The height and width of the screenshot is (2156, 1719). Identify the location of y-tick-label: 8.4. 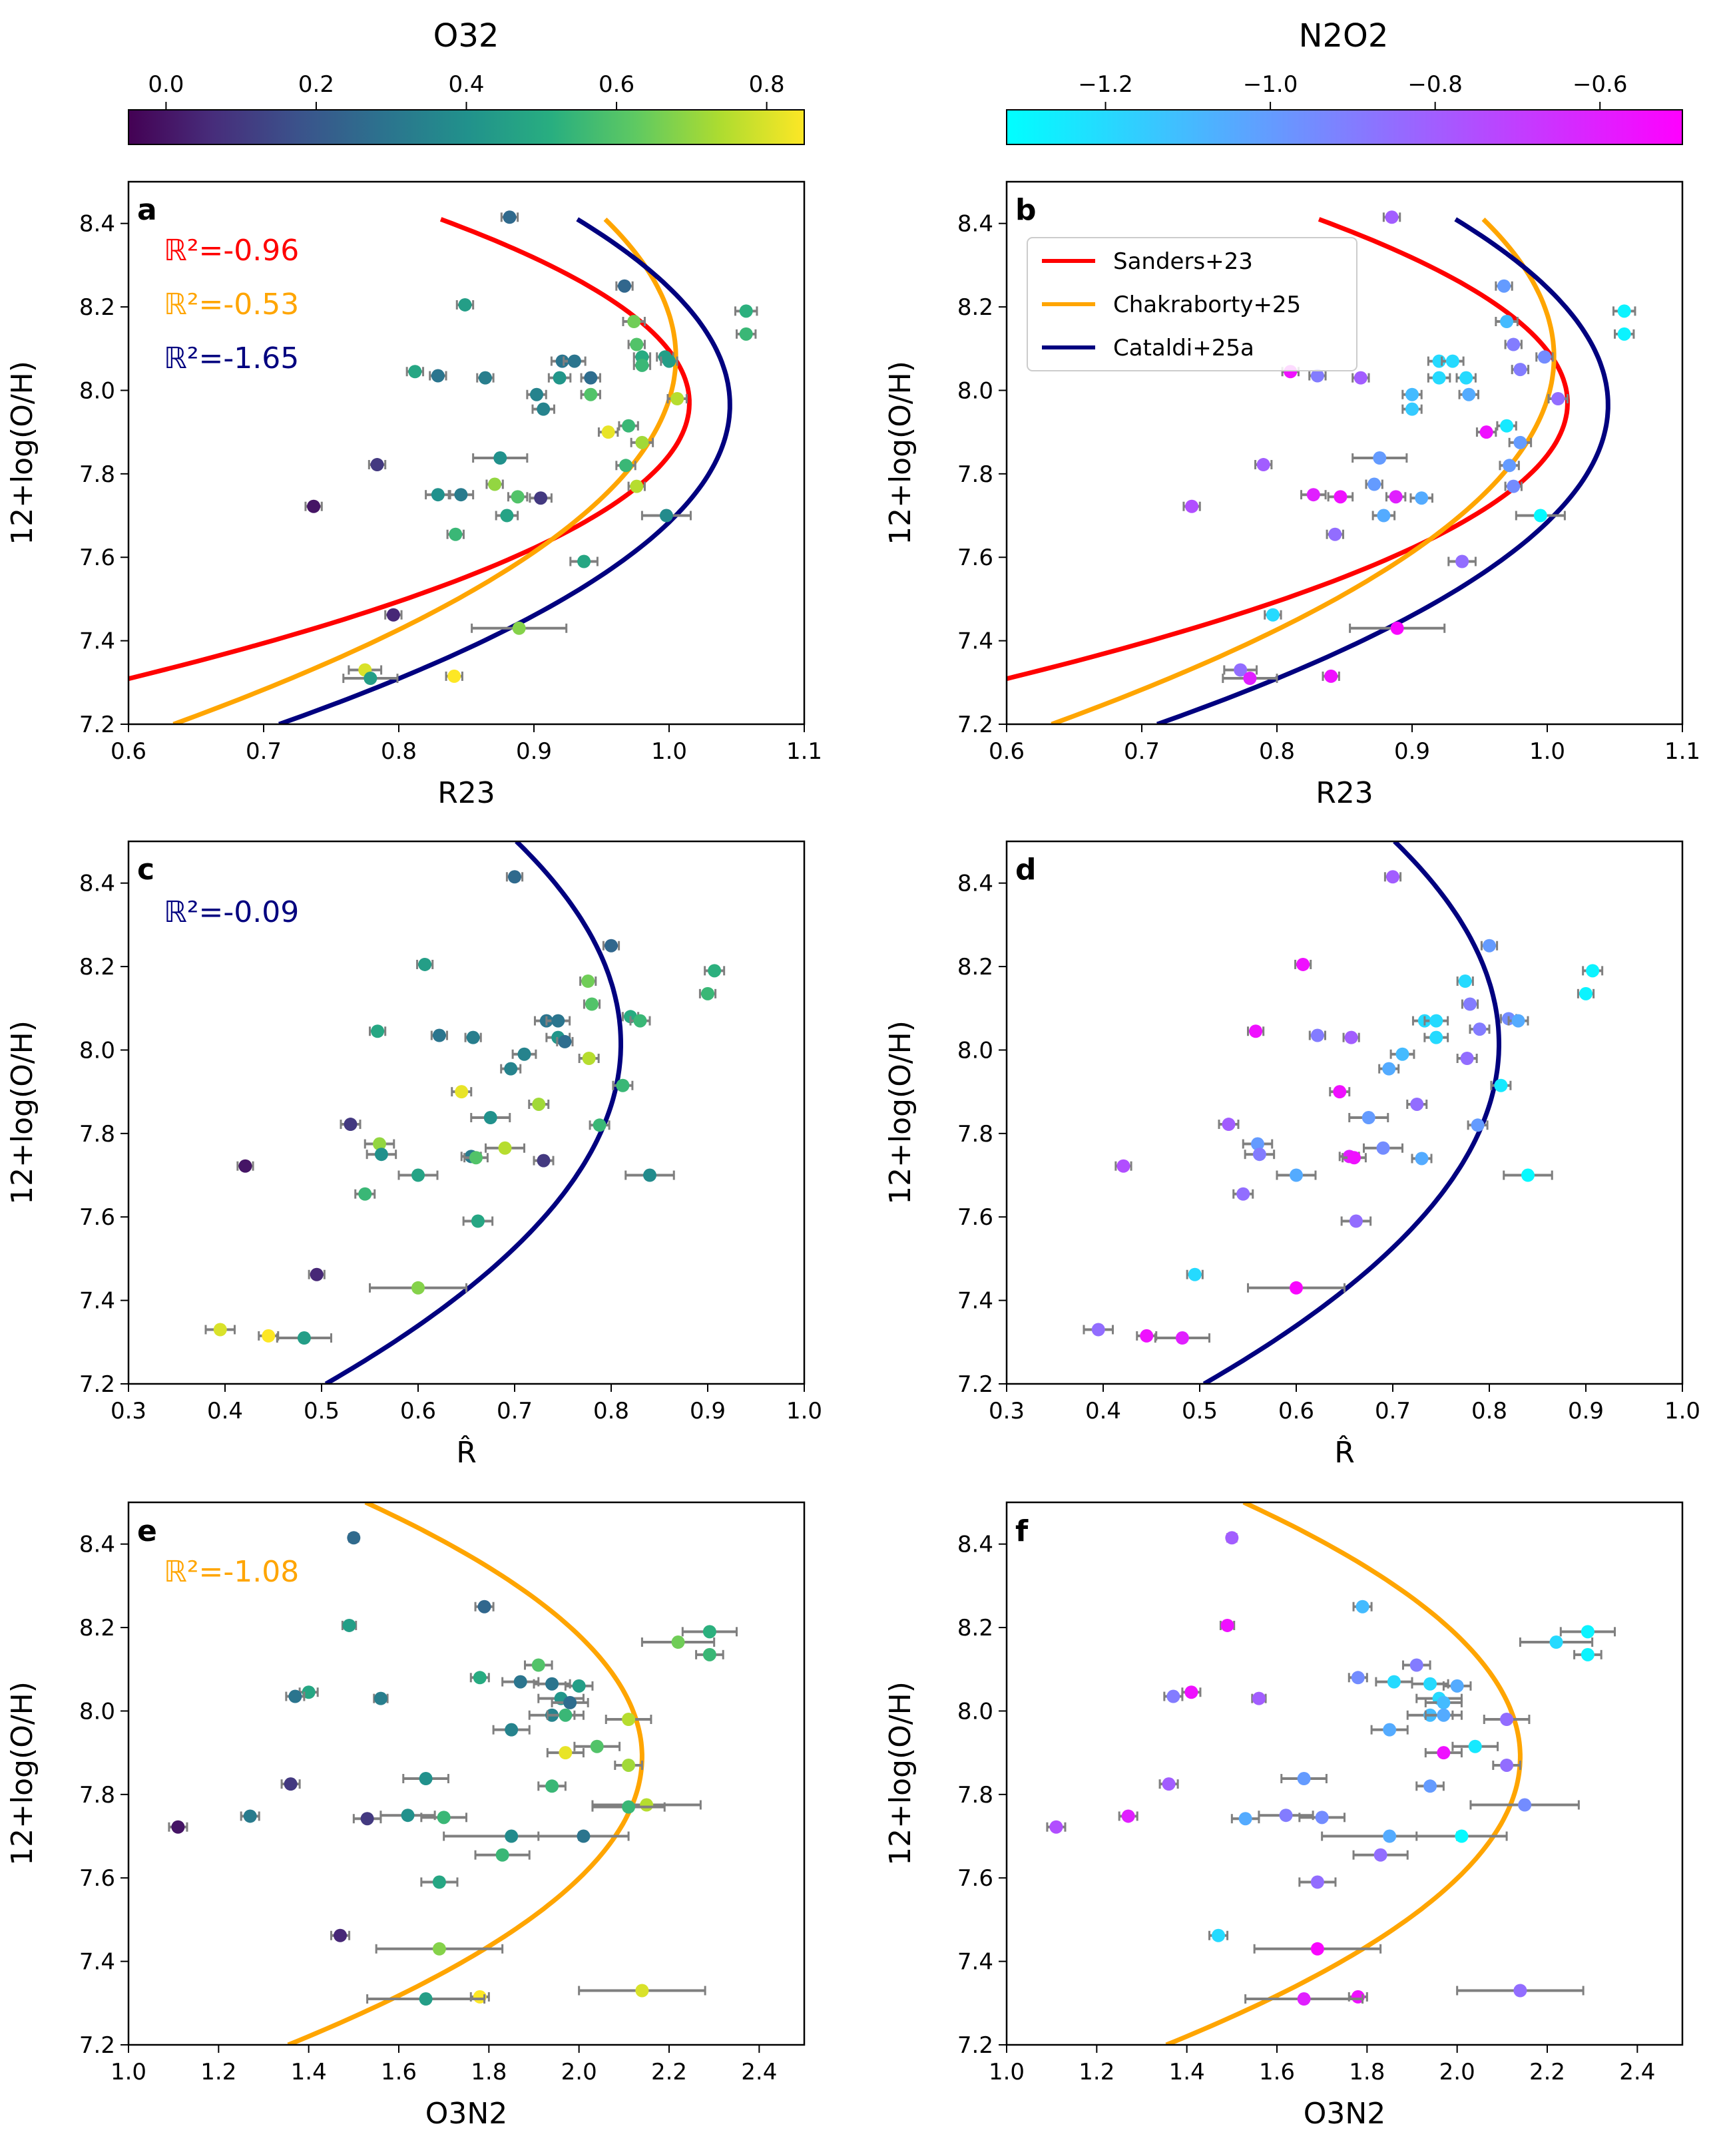
(975, 224).